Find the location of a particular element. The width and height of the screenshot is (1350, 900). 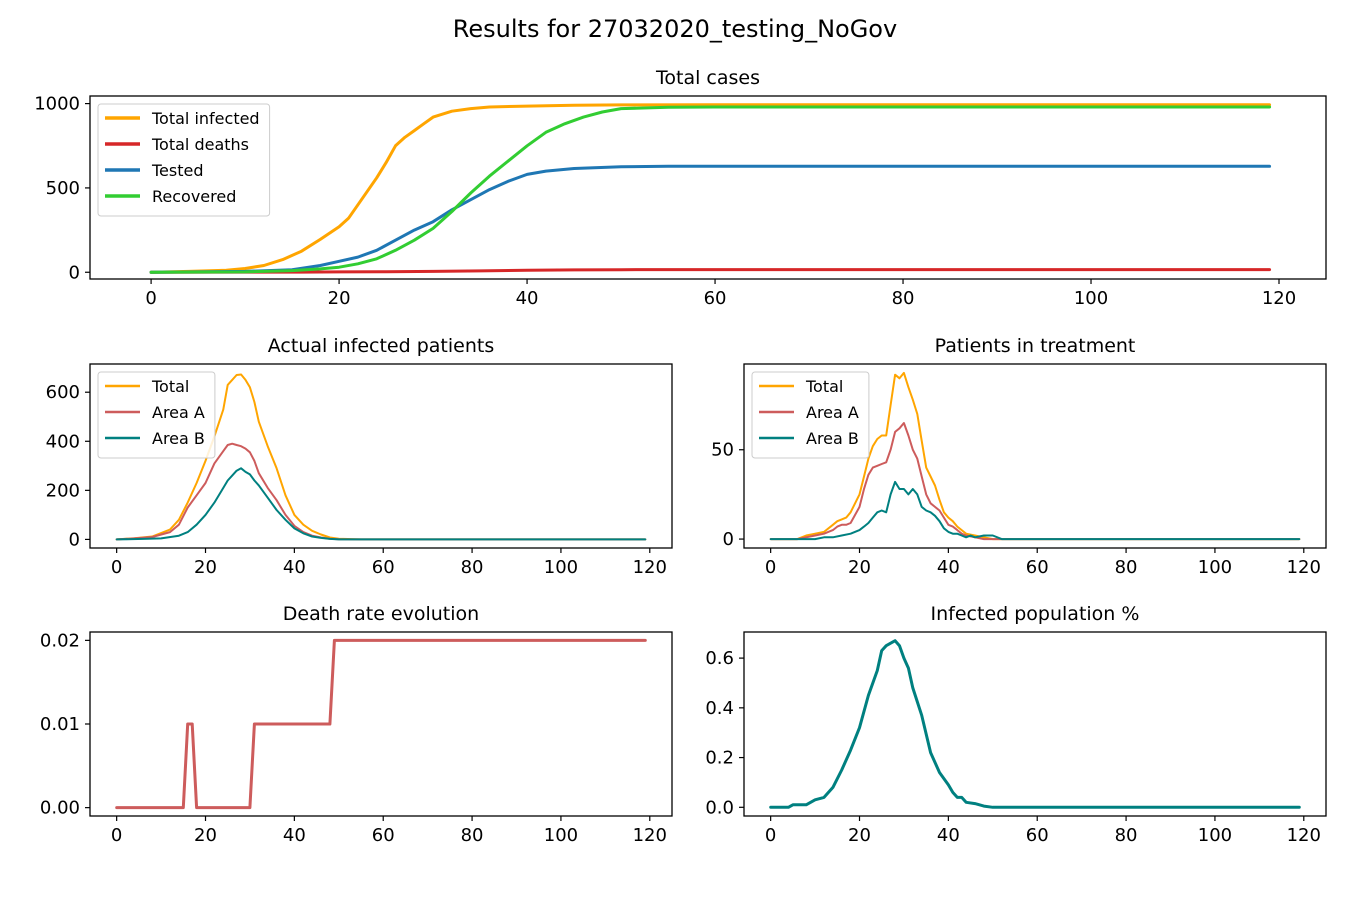

panel-title: Patients in treatment is located at coordinates (1035, 346).